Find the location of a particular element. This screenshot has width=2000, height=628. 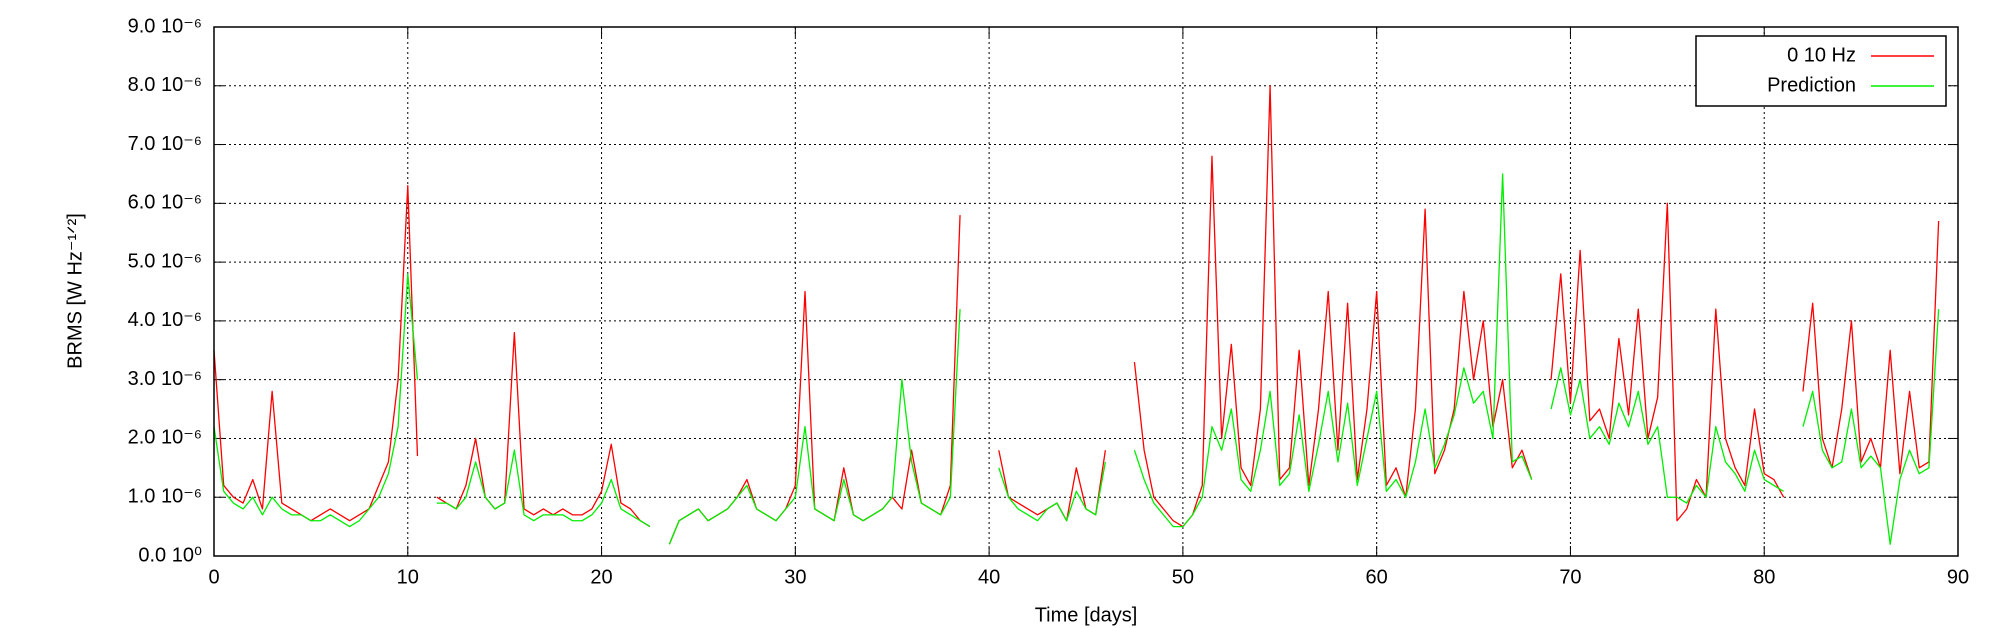

x-tick-label: 50 is located at coordinates (1183, 577).